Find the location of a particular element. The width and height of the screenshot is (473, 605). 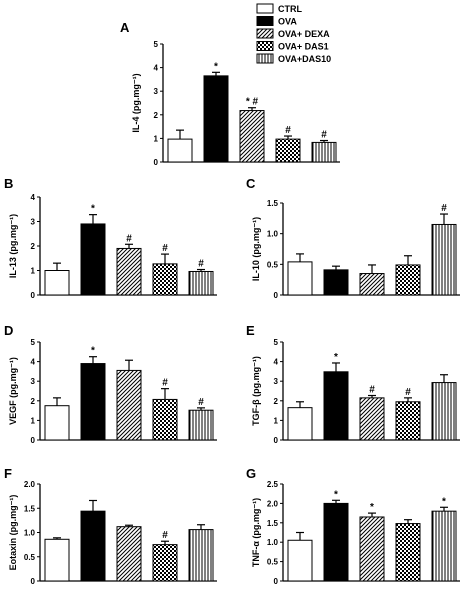

panel-letter: G is located at coordinates (251, 473).